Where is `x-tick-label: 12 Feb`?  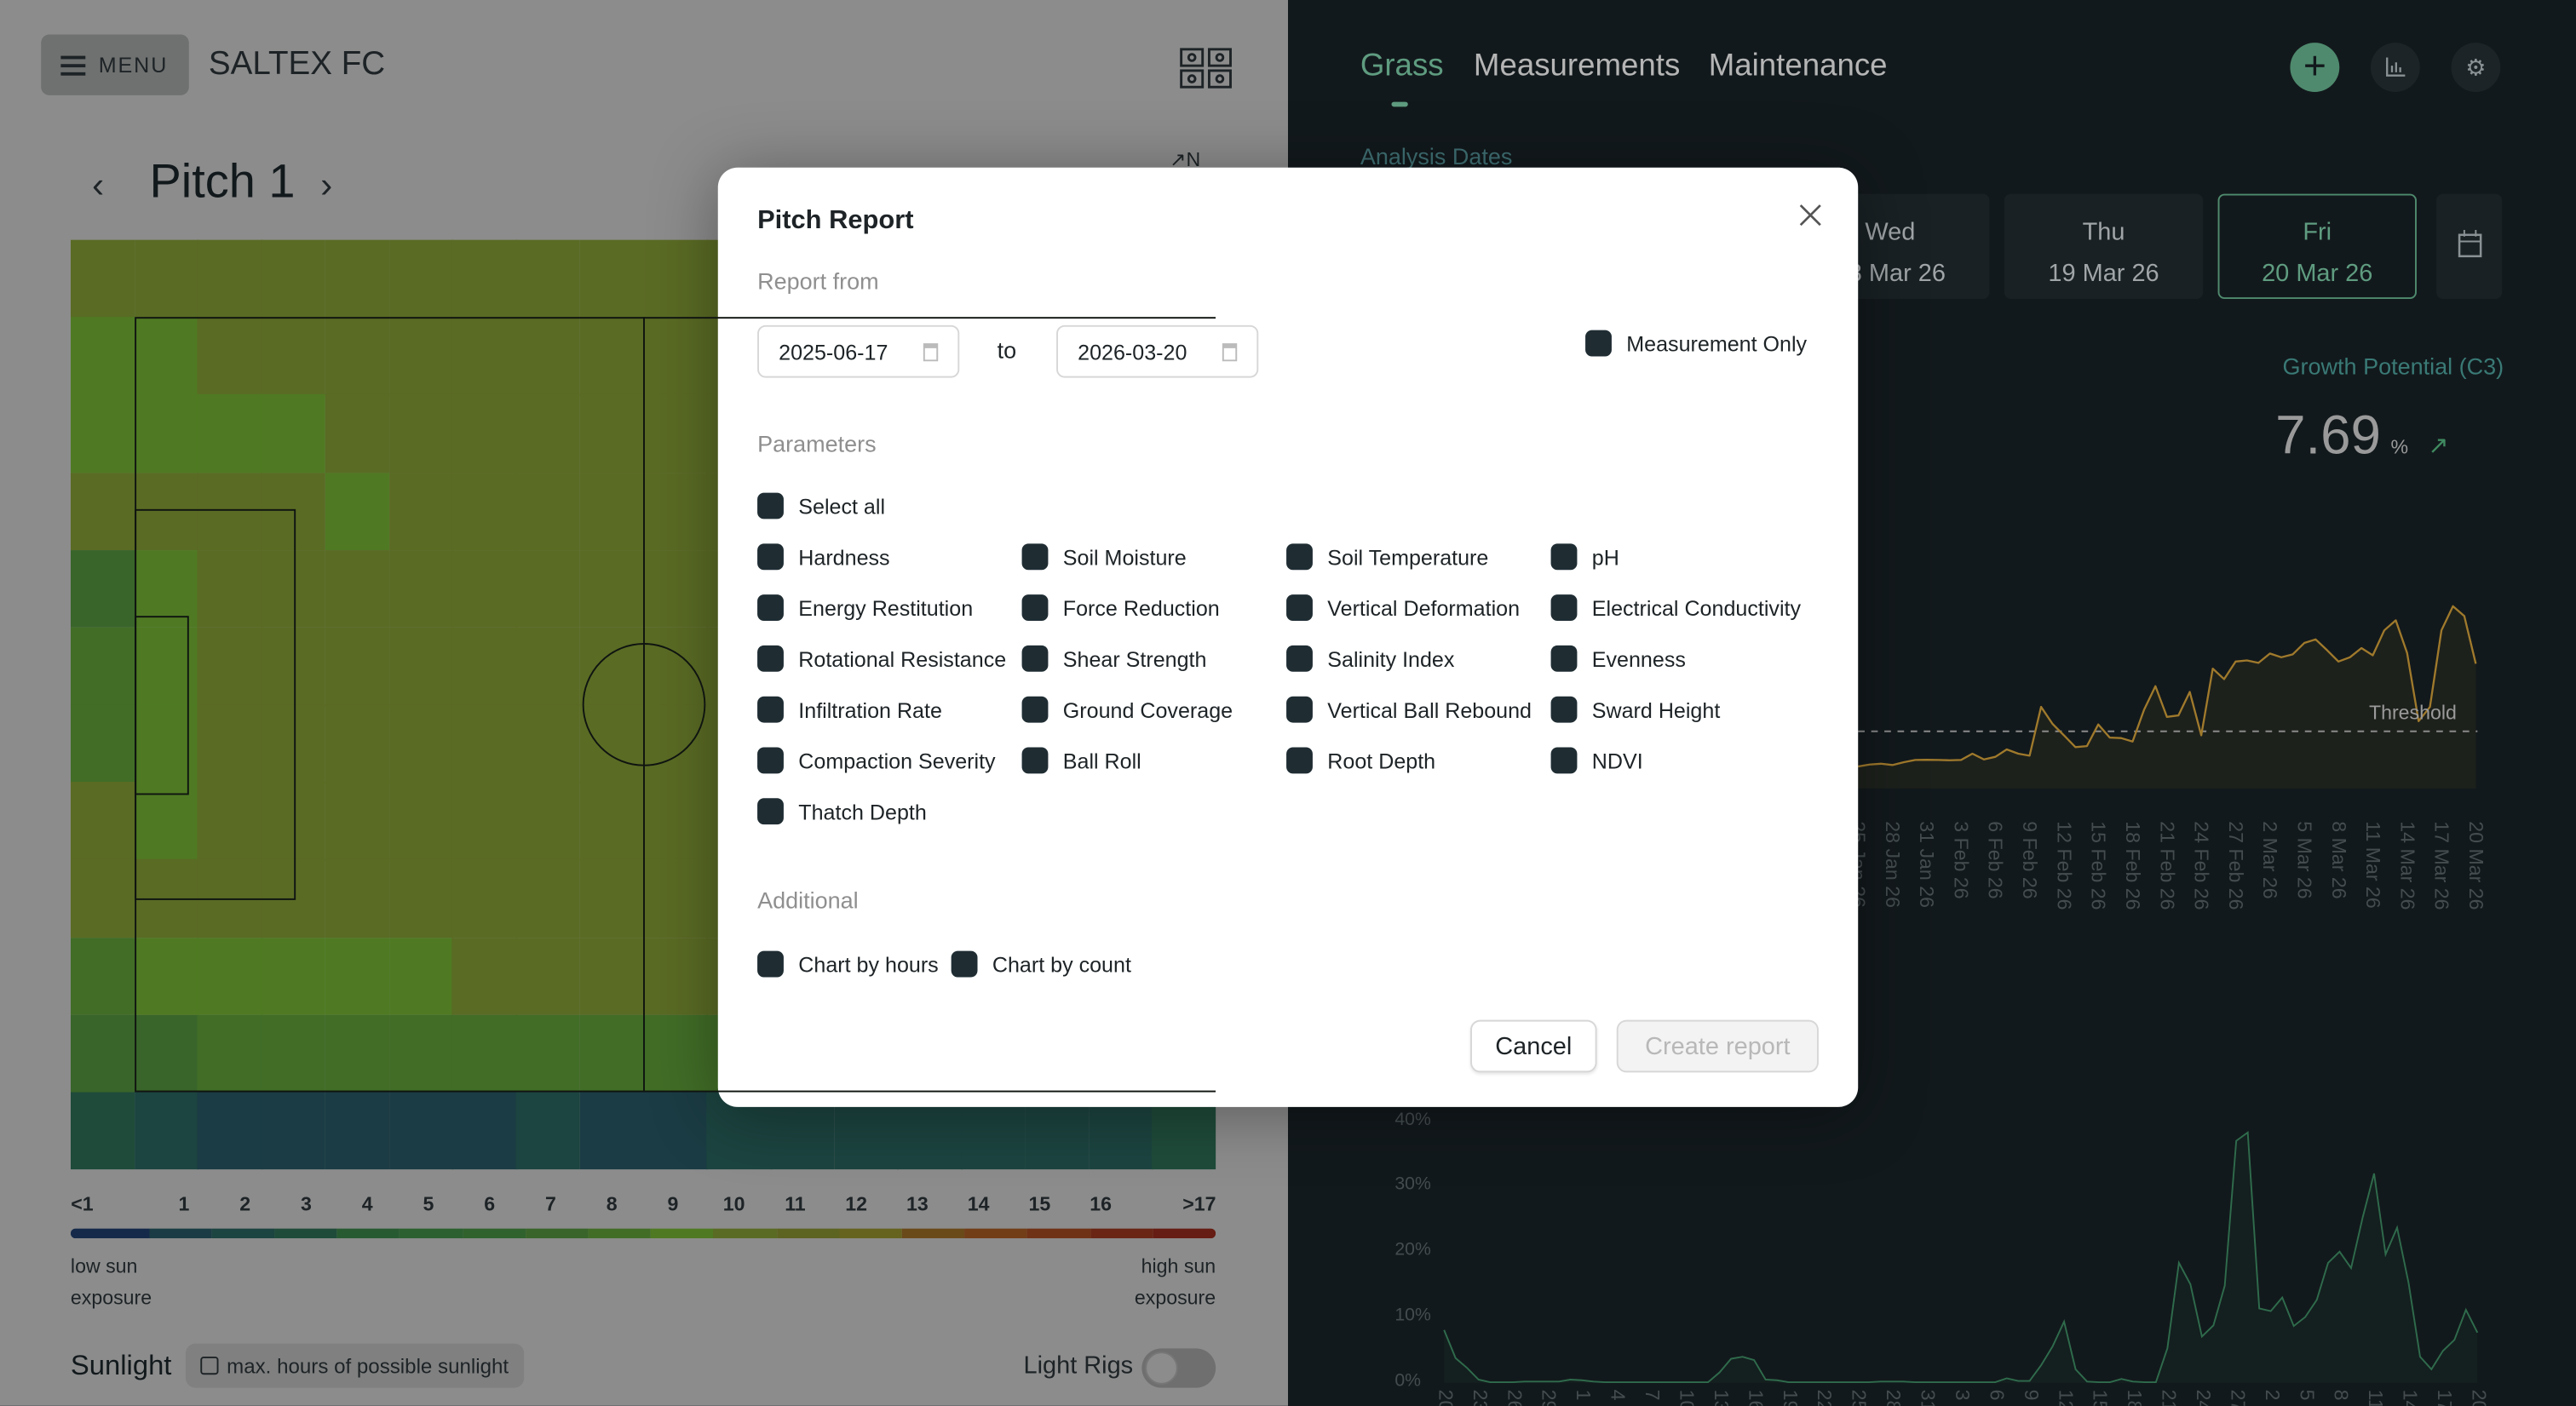
x-tick-label: 12 Feb is located at coordinates (2065, 1398).